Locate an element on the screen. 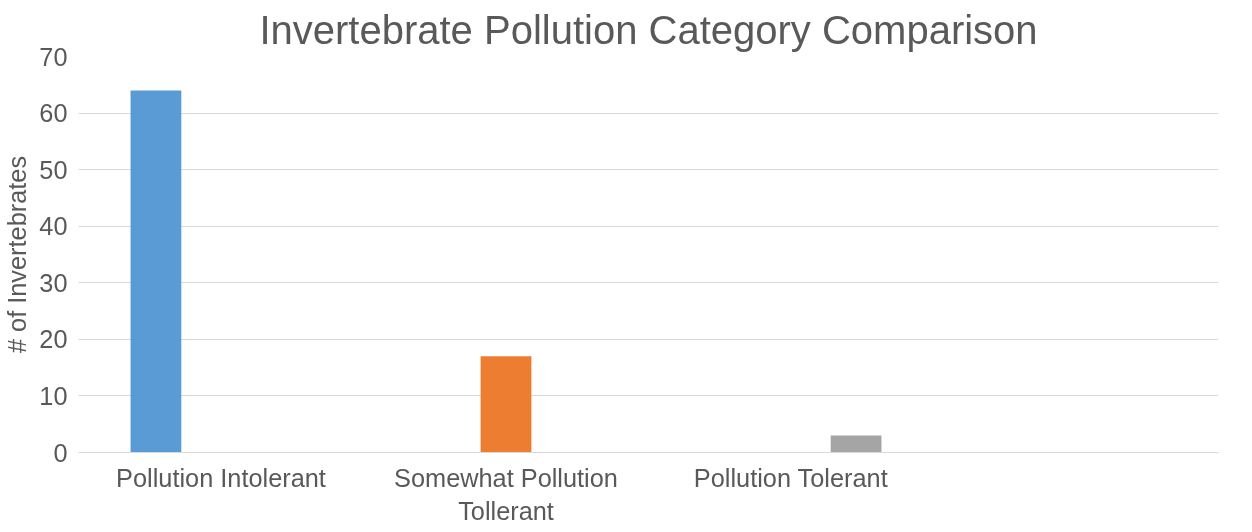  y-tick-label: 0 is located at coordinates (60, 452).